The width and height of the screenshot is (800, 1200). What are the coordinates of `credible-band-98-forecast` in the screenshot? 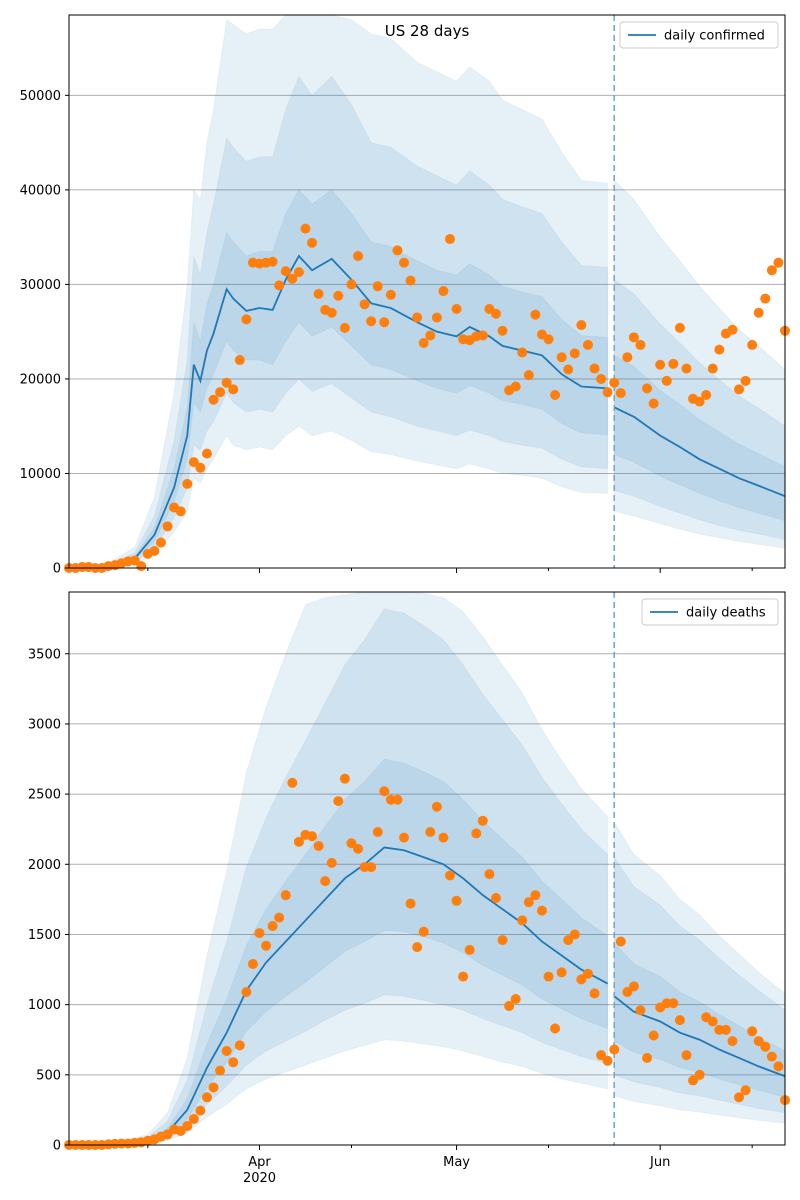 It's located at (699, 364).